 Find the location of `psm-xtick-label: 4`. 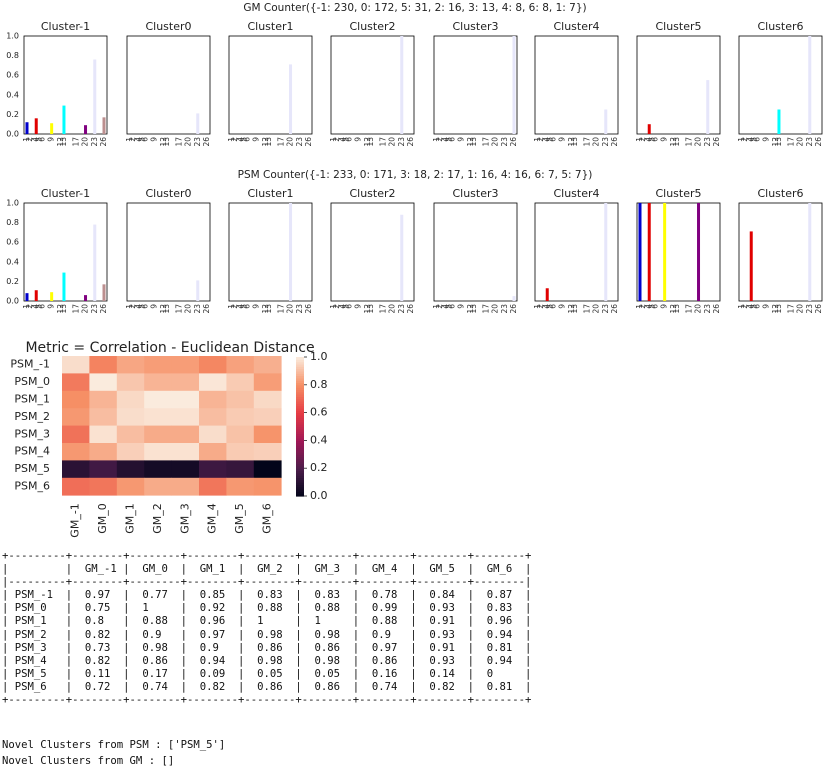

psm-xtick-label: 4 is located at coordinates (342, 306).